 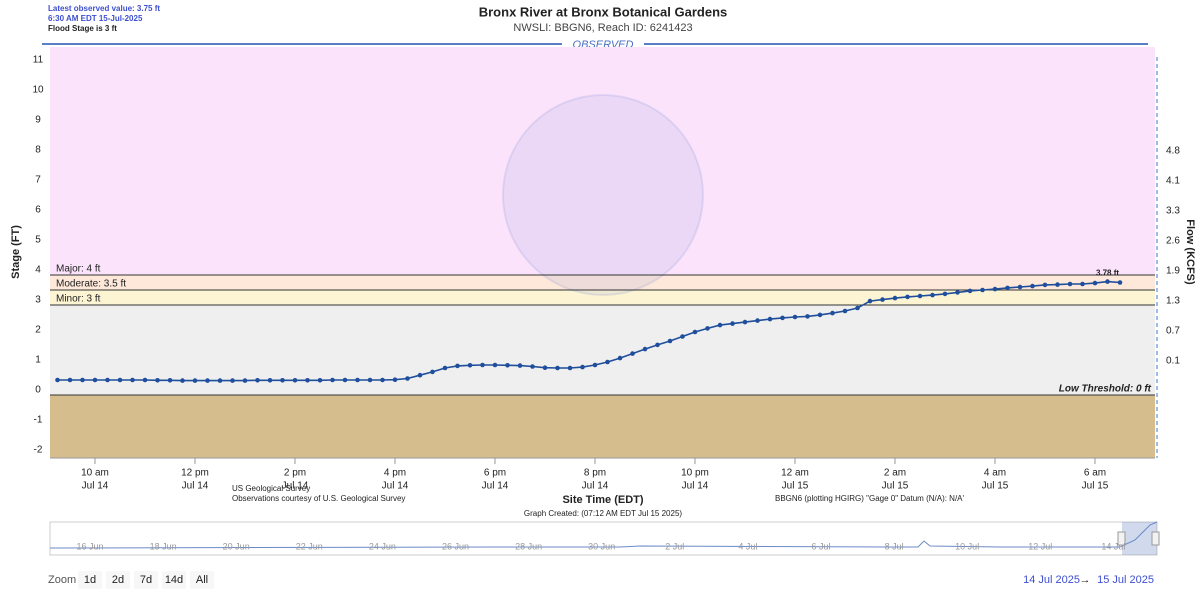 I want to click on y2-tick-label: 1.3, so click(x=1173, y=301).